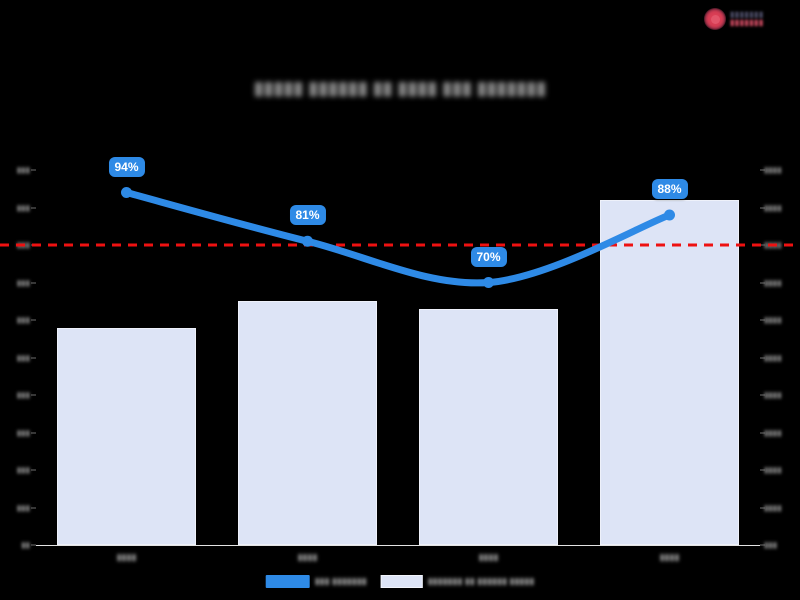 Image resolution: width=800 pixels, height=600 pixels. I want to click on chart-legend: ▮▮▮ ▮▮▮▮▮▮▮ ▮▮▮▮▮▮▮ ▮▮ ▮▮▮▮▮▮ ▮▮▮▮▮, so click(400, 581).